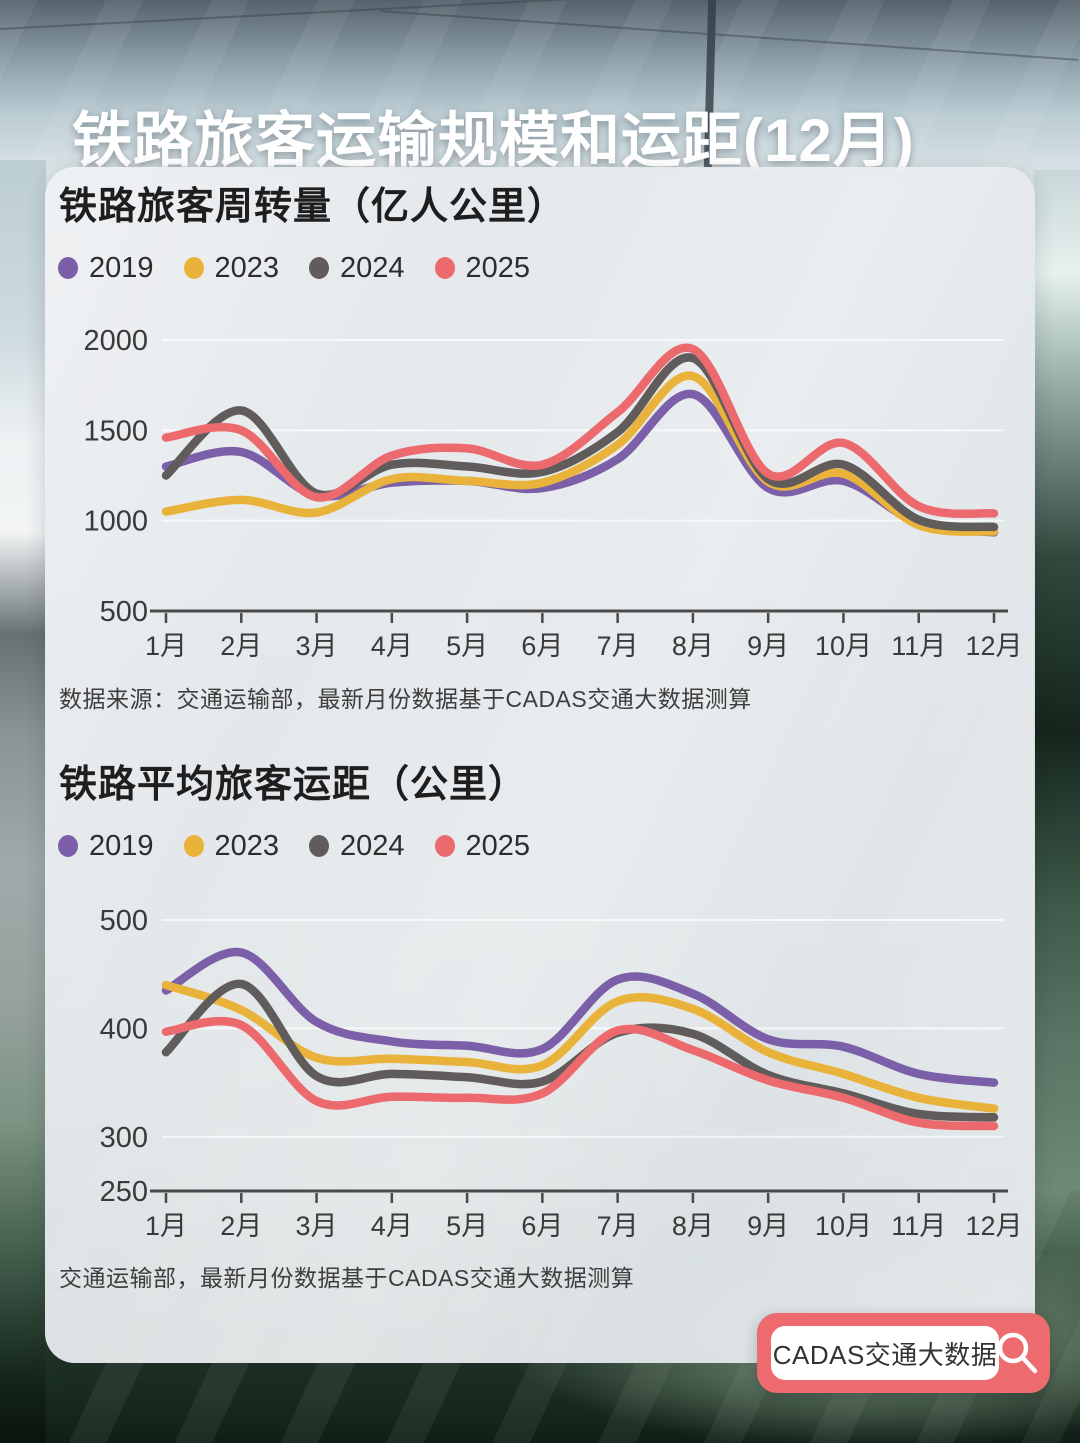  I want to click on distance-chart-title: 铁路平均旅客运距（公里）, so click(293, 785).